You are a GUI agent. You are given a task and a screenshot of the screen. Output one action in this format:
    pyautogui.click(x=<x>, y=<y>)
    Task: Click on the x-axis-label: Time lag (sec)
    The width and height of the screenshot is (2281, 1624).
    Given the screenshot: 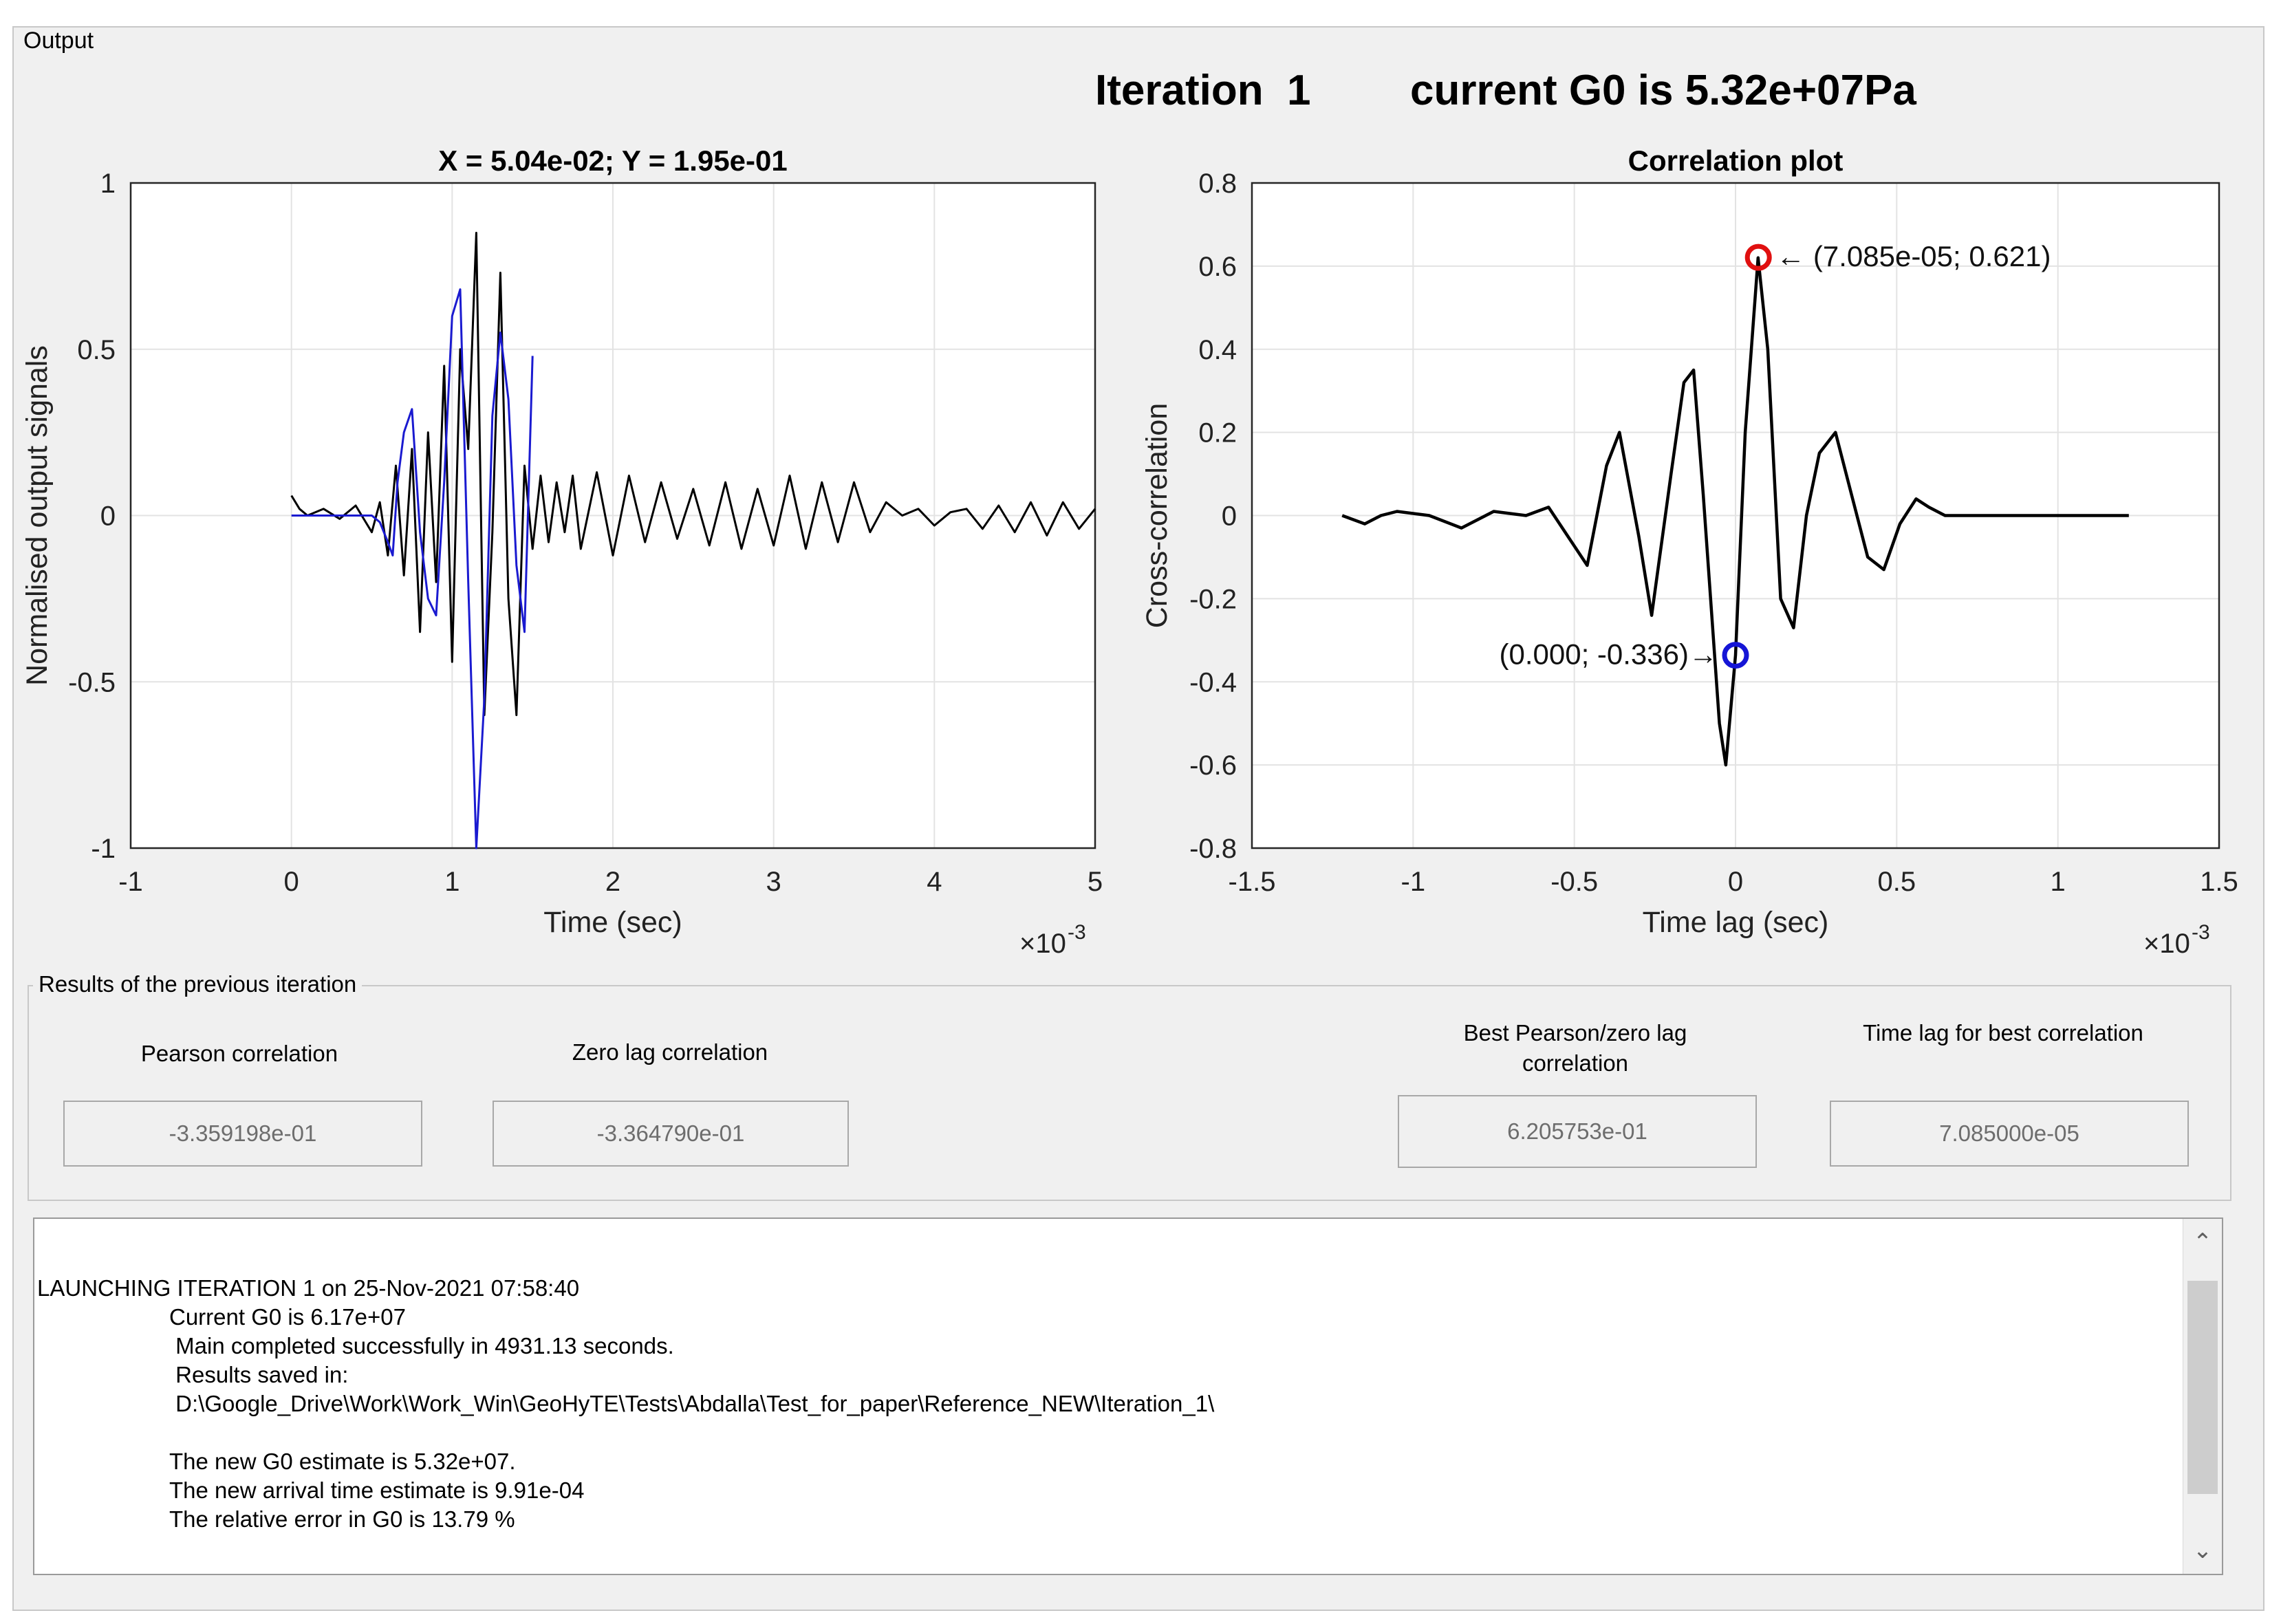 What is the action you would take?
    pyautogui.click(x=1736, y=922)
    